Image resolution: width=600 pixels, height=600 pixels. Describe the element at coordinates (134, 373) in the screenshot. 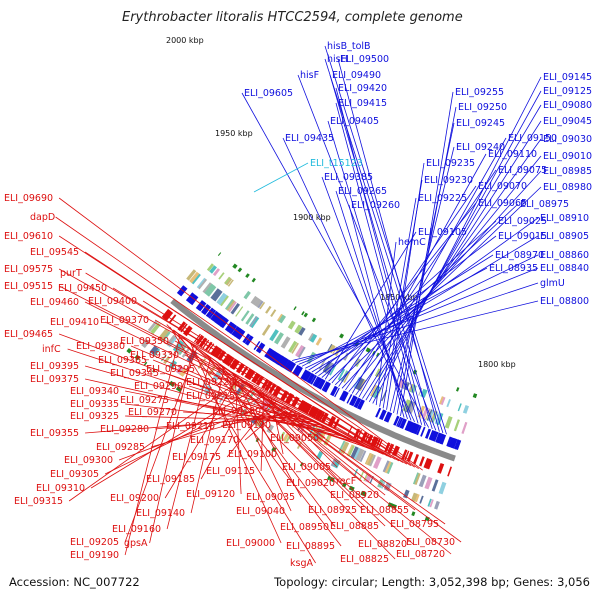

I see `gene-label: ELI_09345` at that location.